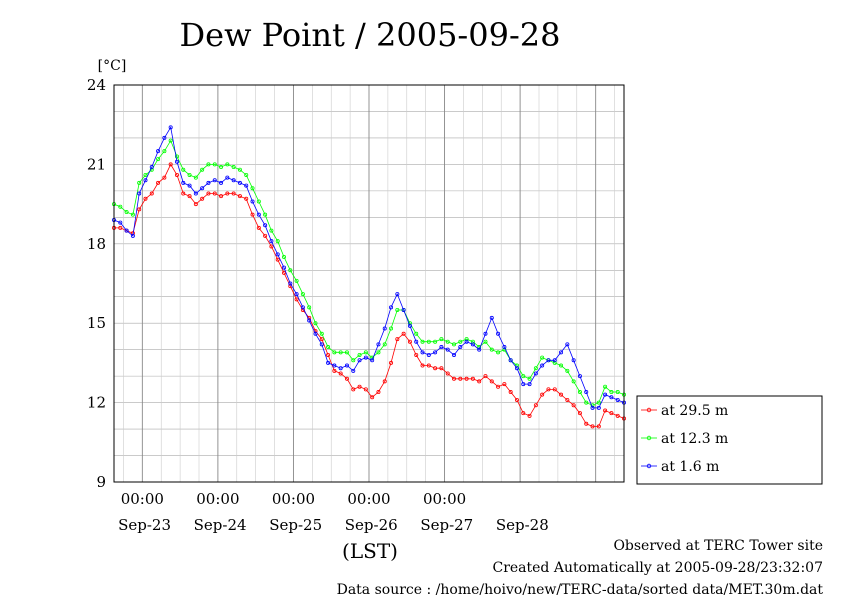 The width and height of the screenshot is (842, 595). Describe the element at coordinates (718, 546) in the screenshot. I see `footer-site: Observed at TERC Tower site` at that location.